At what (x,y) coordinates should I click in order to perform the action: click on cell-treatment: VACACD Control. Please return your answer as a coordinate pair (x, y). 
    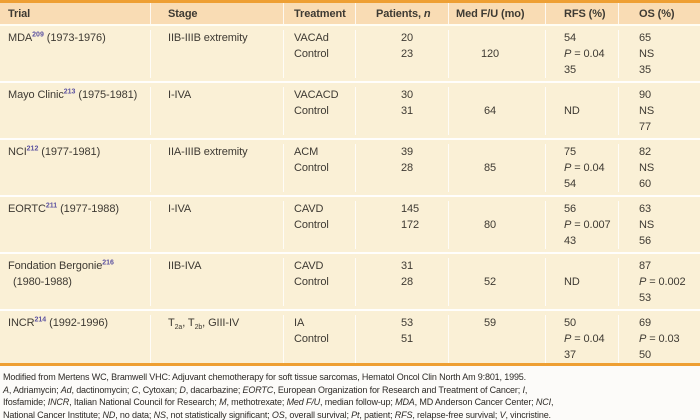
    Looking at the image, I should click on (319, 111).